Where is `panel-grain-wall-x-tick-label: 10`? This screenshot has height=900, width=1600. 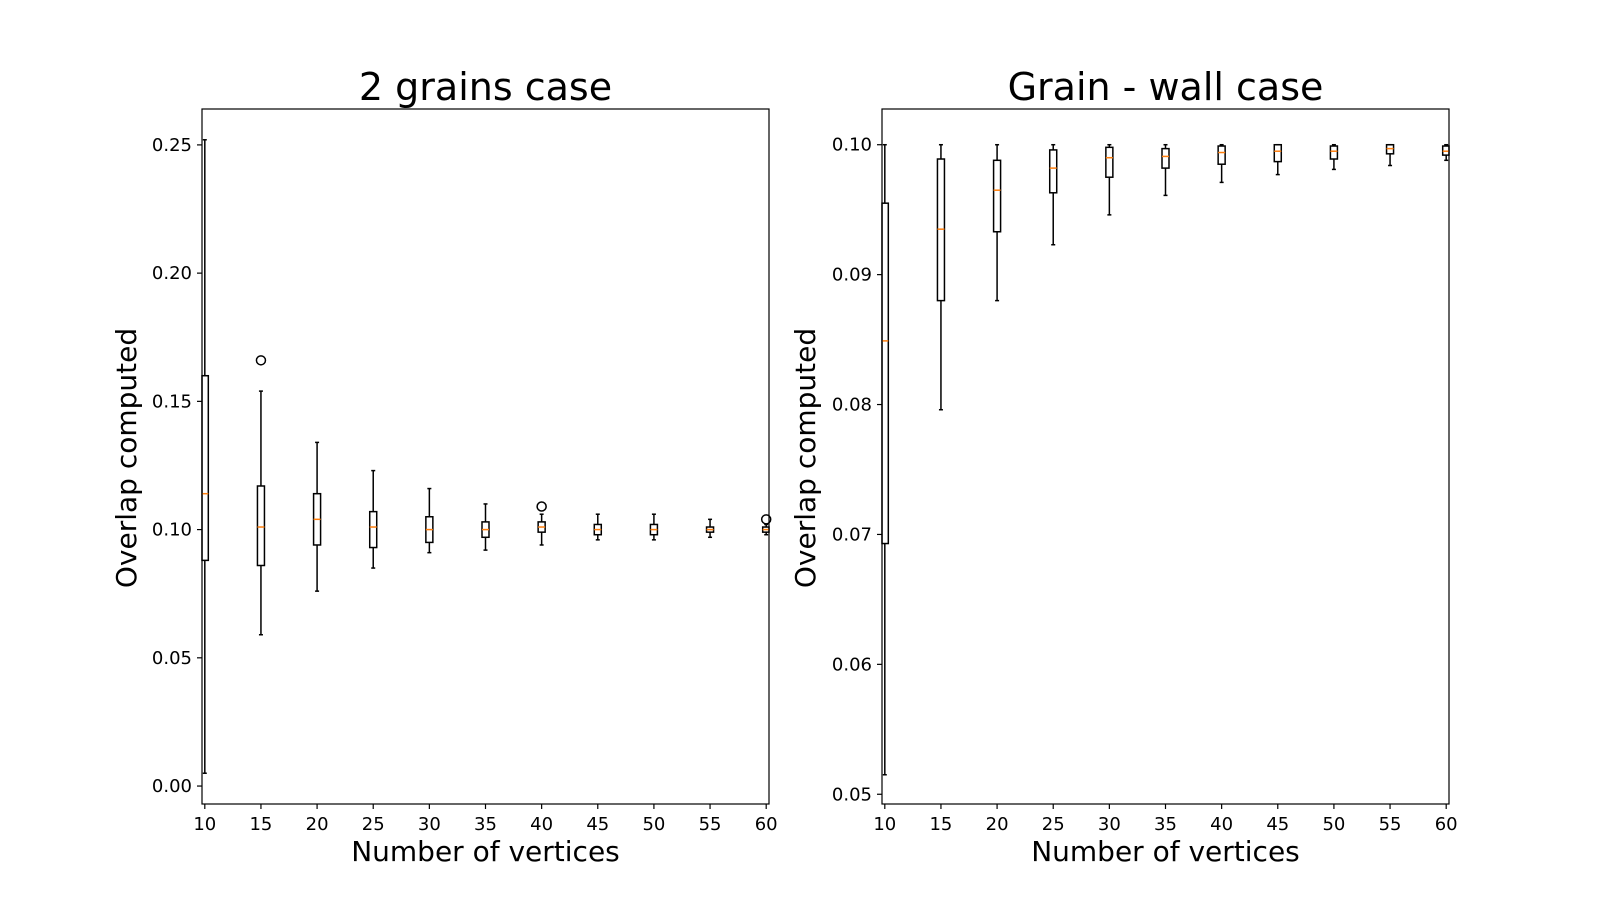
panel-grain-wall-x-tick-label: 10 is located at coordinates (884, 824).